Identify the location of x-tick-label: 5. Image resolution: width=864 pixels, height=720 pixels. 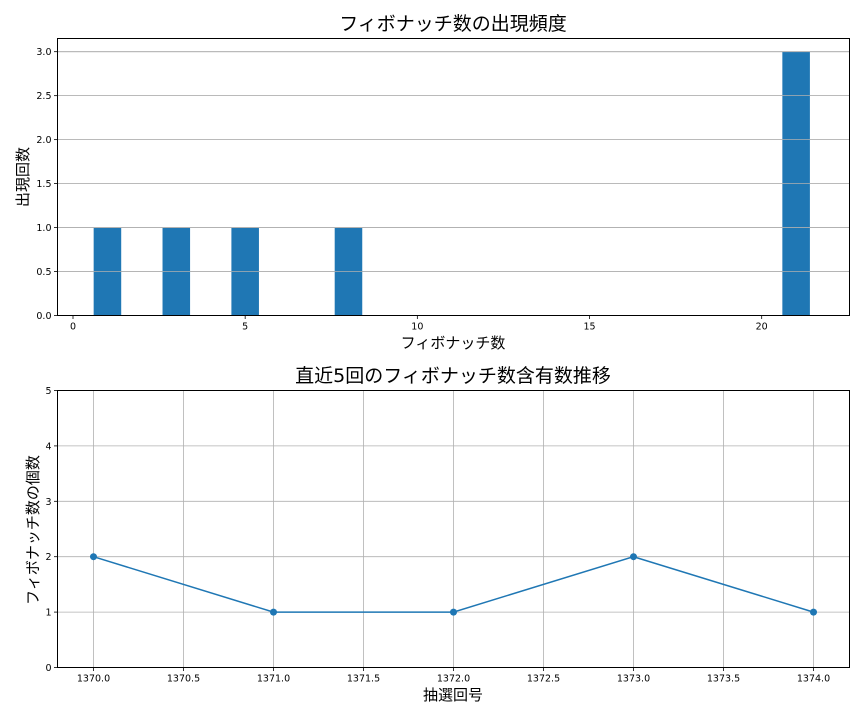
(245, 327).